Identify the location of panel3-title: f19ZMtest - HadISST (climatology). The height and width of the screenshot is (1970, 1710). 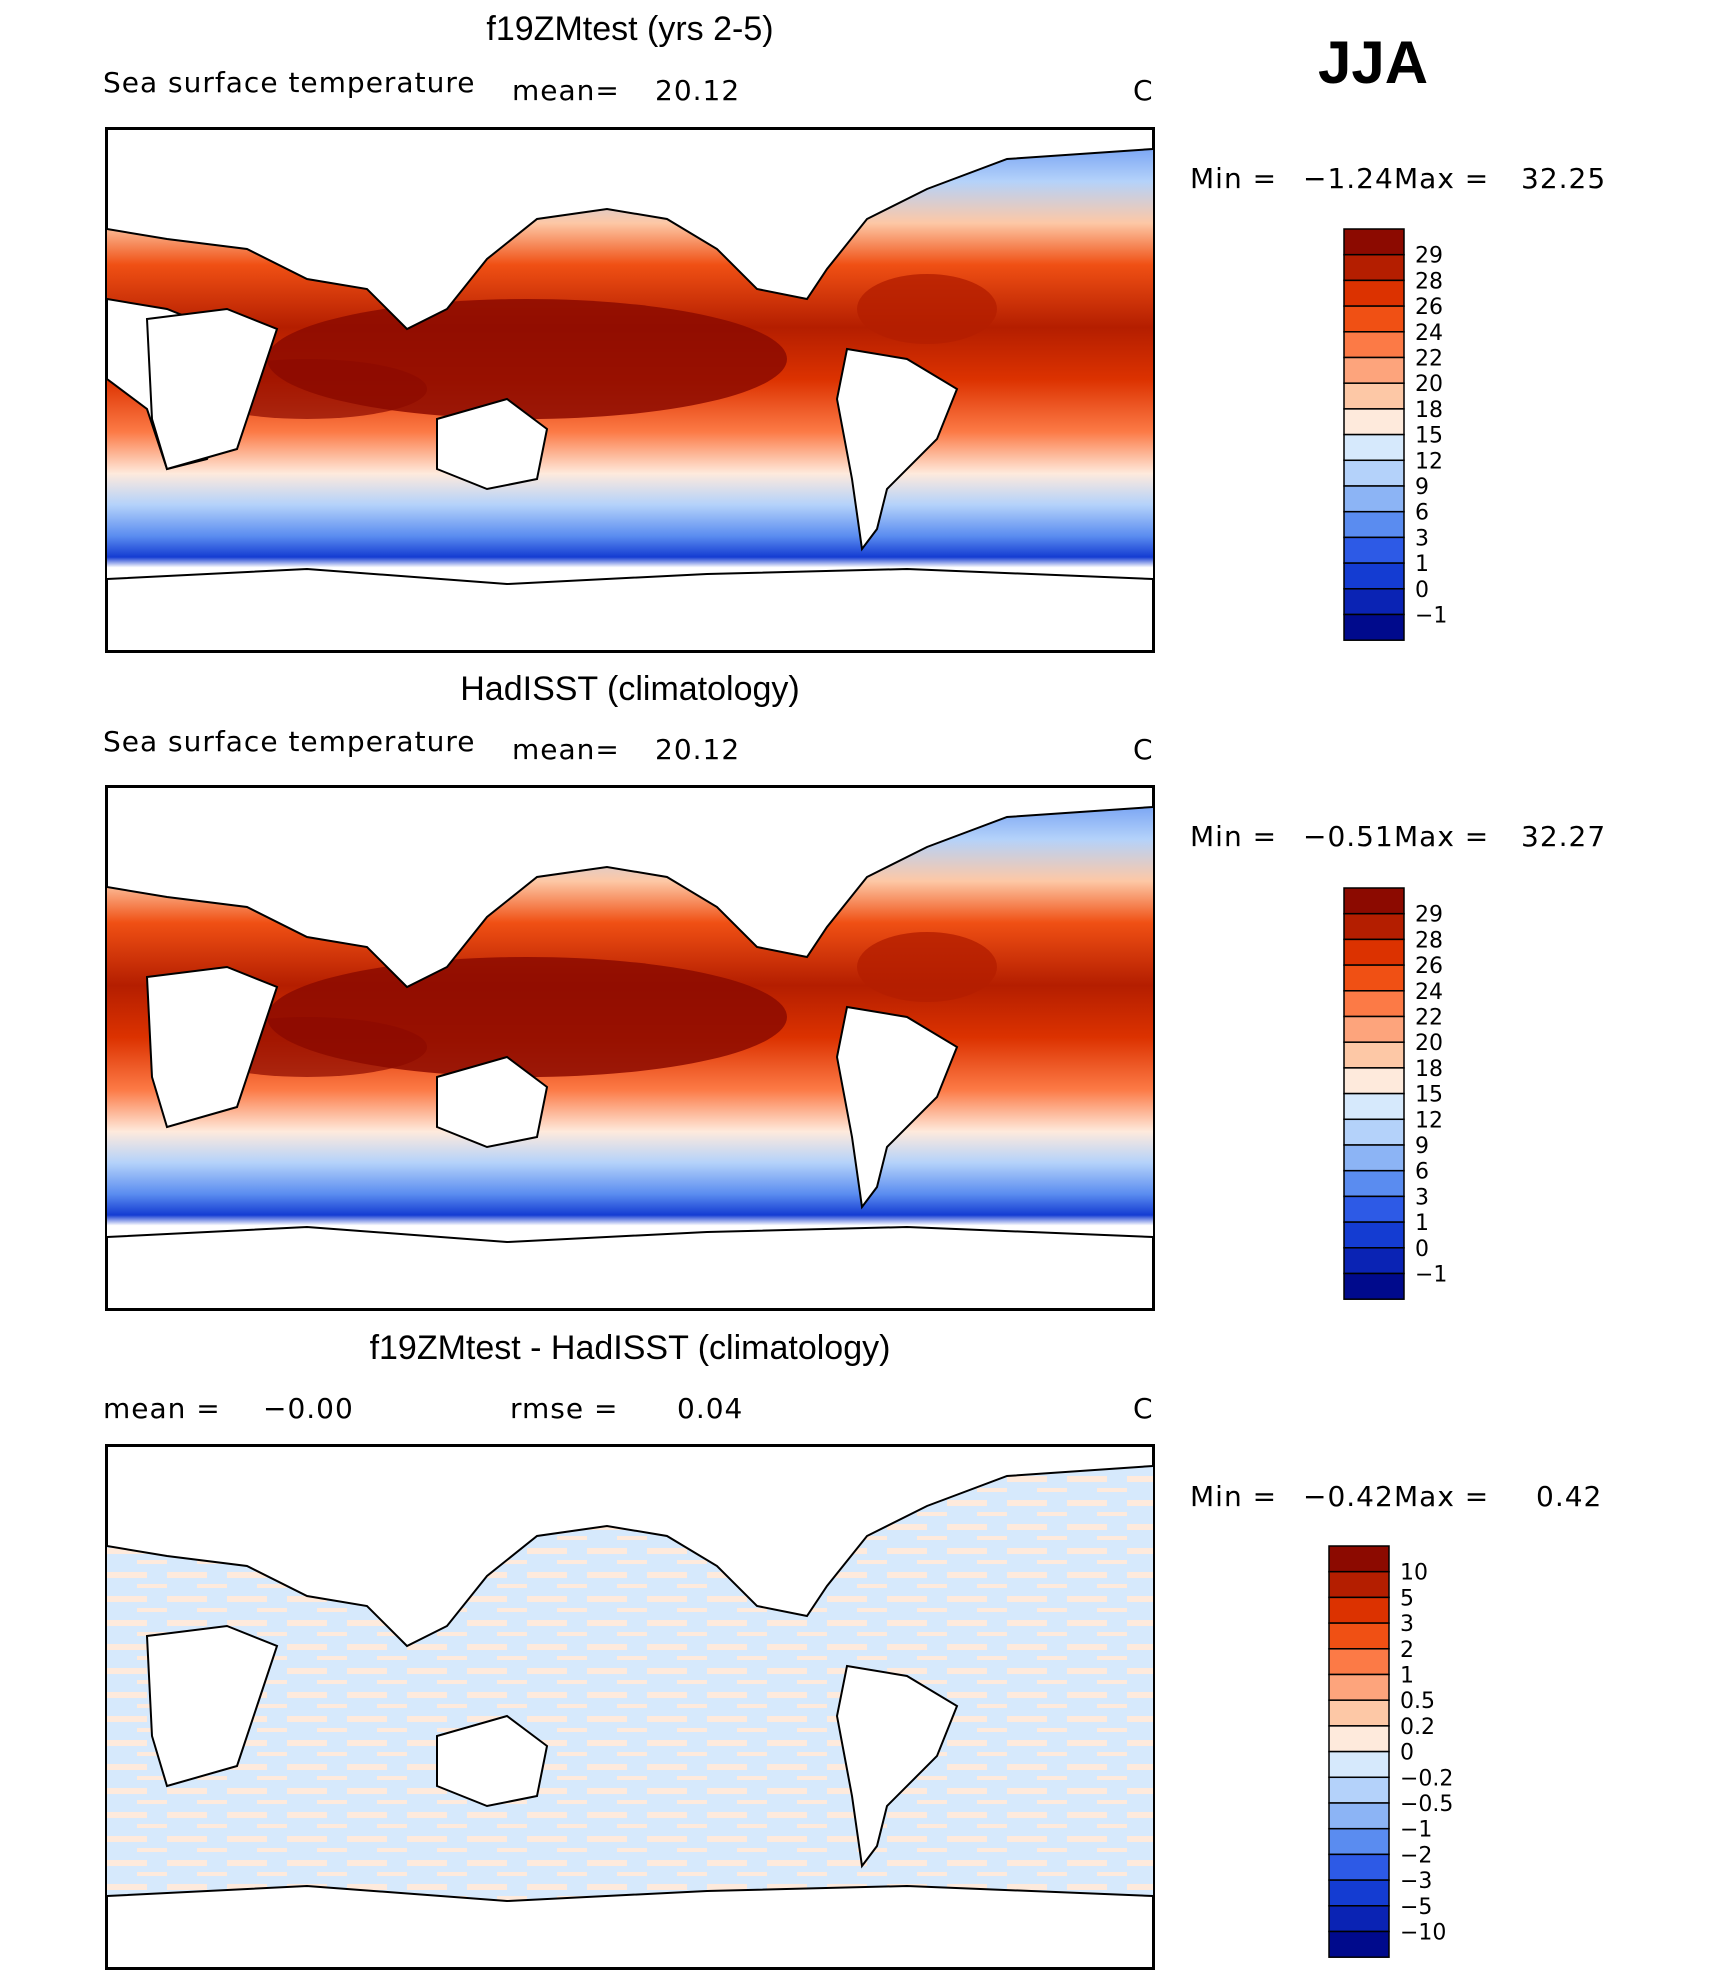
(630, 1348).